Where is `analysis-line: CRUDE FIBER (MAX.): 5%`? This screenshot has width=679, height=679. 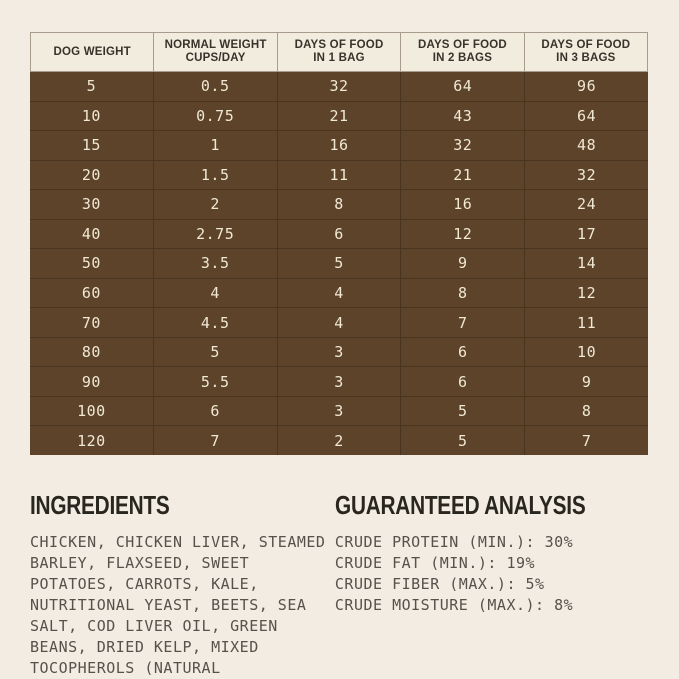 analysis-line: CRUDE FIBER (MAX.): 5% is located at coordinates (439, 584).